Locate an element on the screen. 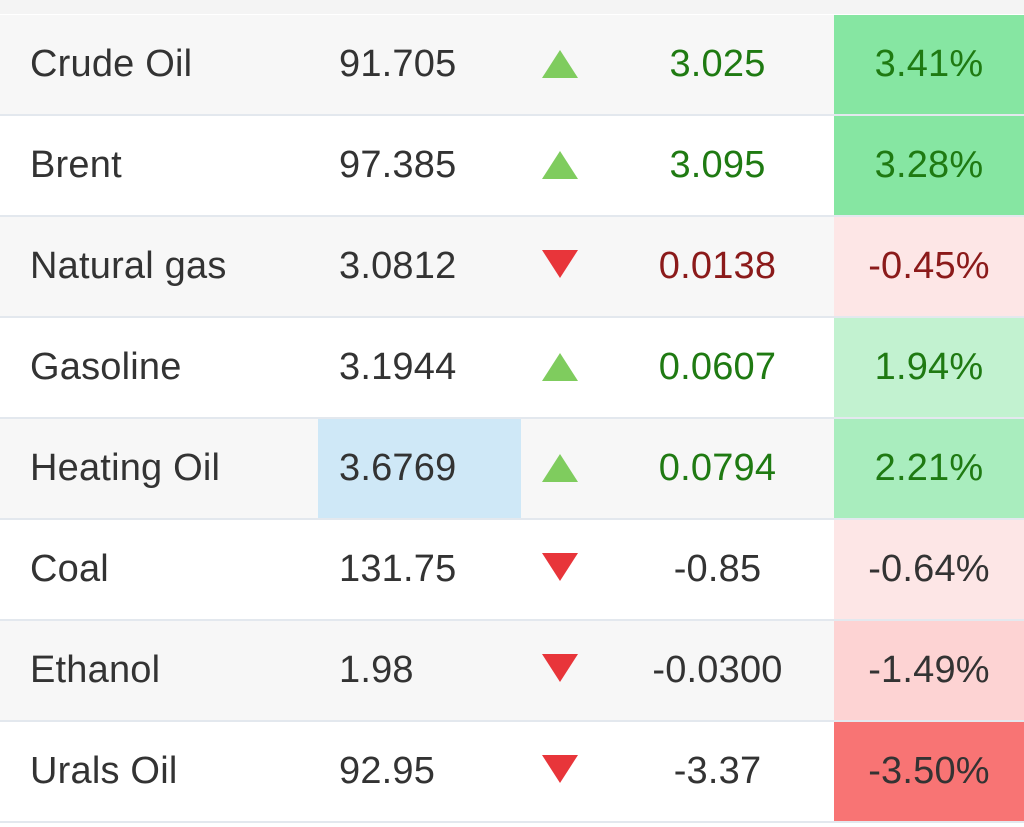  table-row: Crude Oil 91.705 3.025 3.41% is located at coordinates (512, 65).